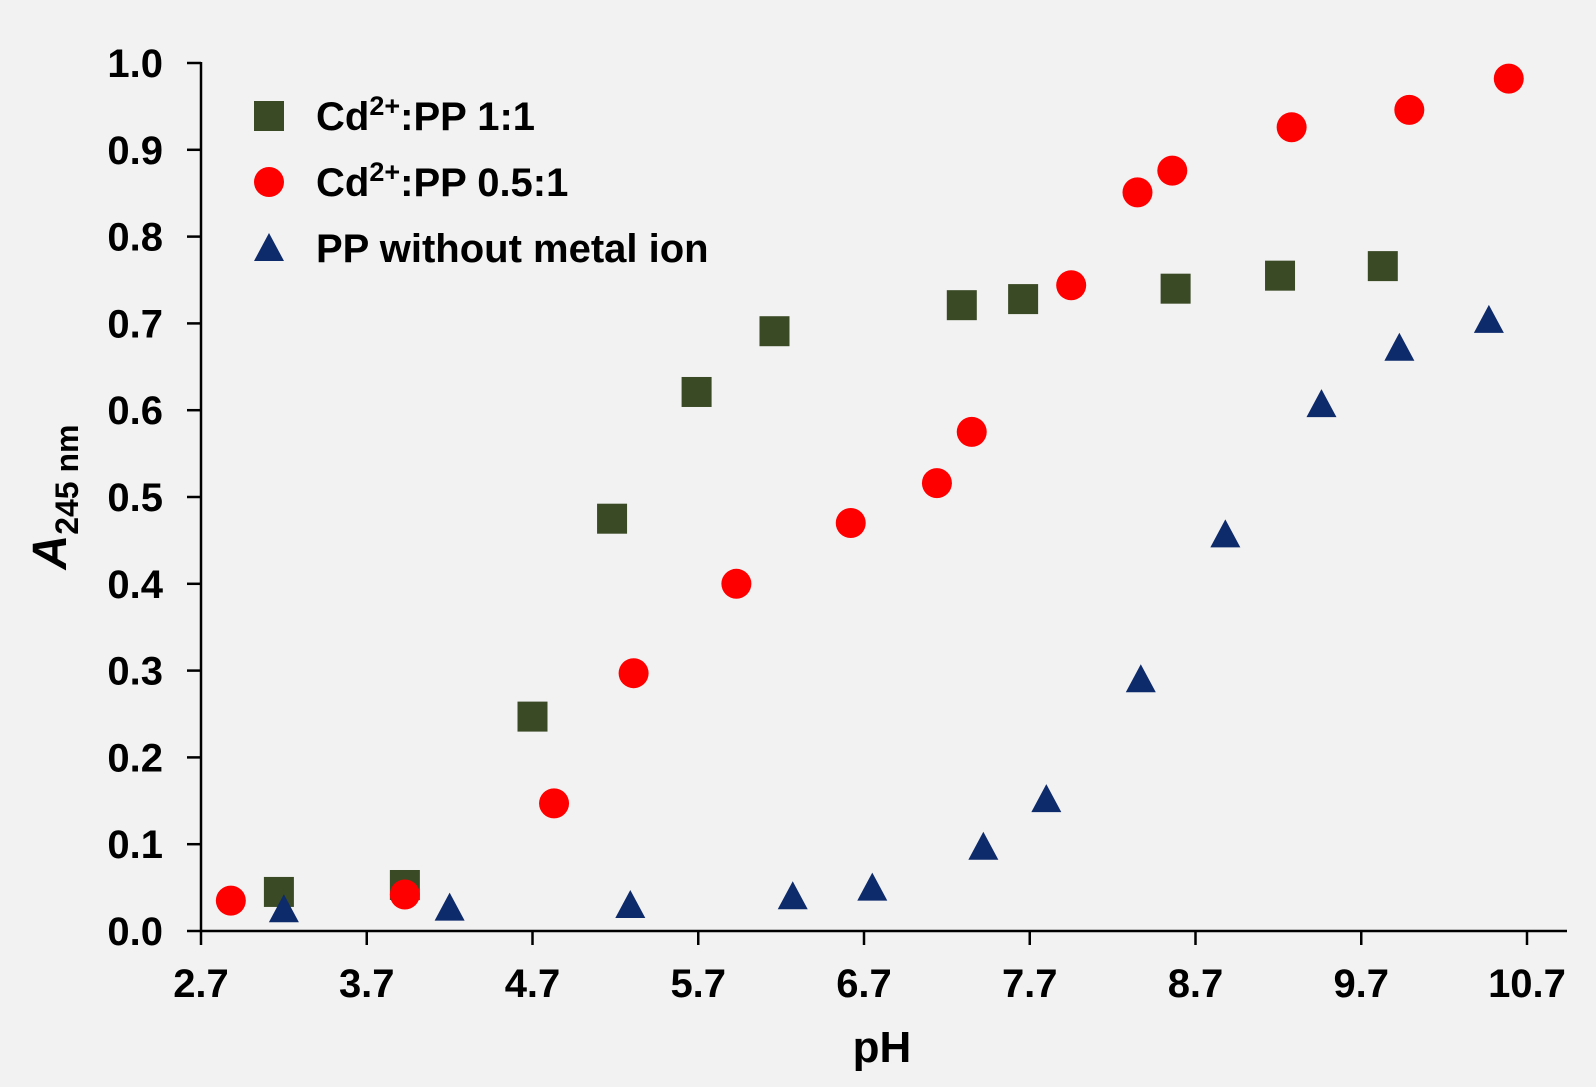 Image resolution: width=1596 pixels, height=1087 pixels. I want to click on legend-label: Cd2+:PP 0.5:1, so click(442, 181).